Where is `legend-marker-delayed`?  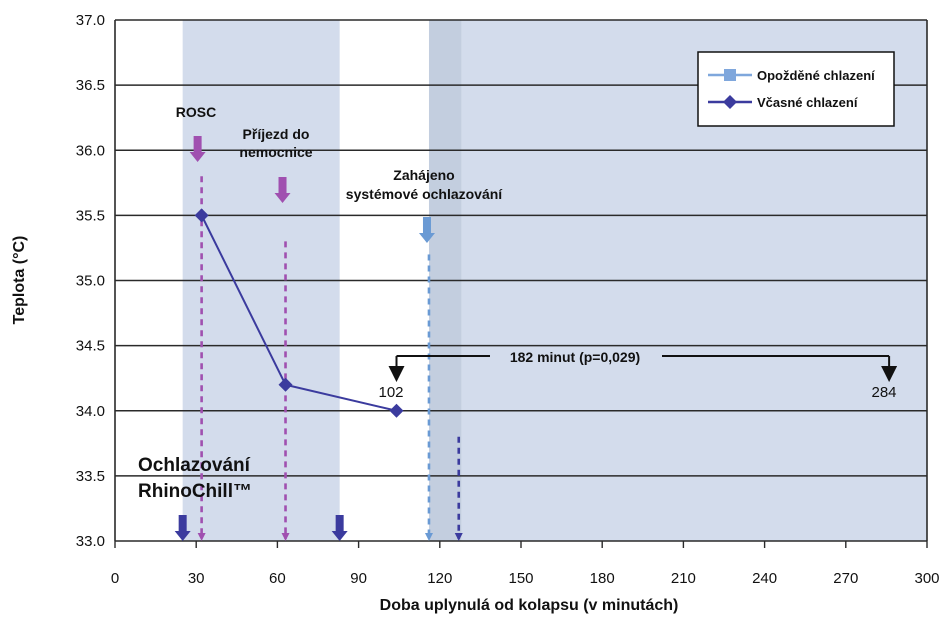 legend-marker-delayed is located at coordinates (730, 75).